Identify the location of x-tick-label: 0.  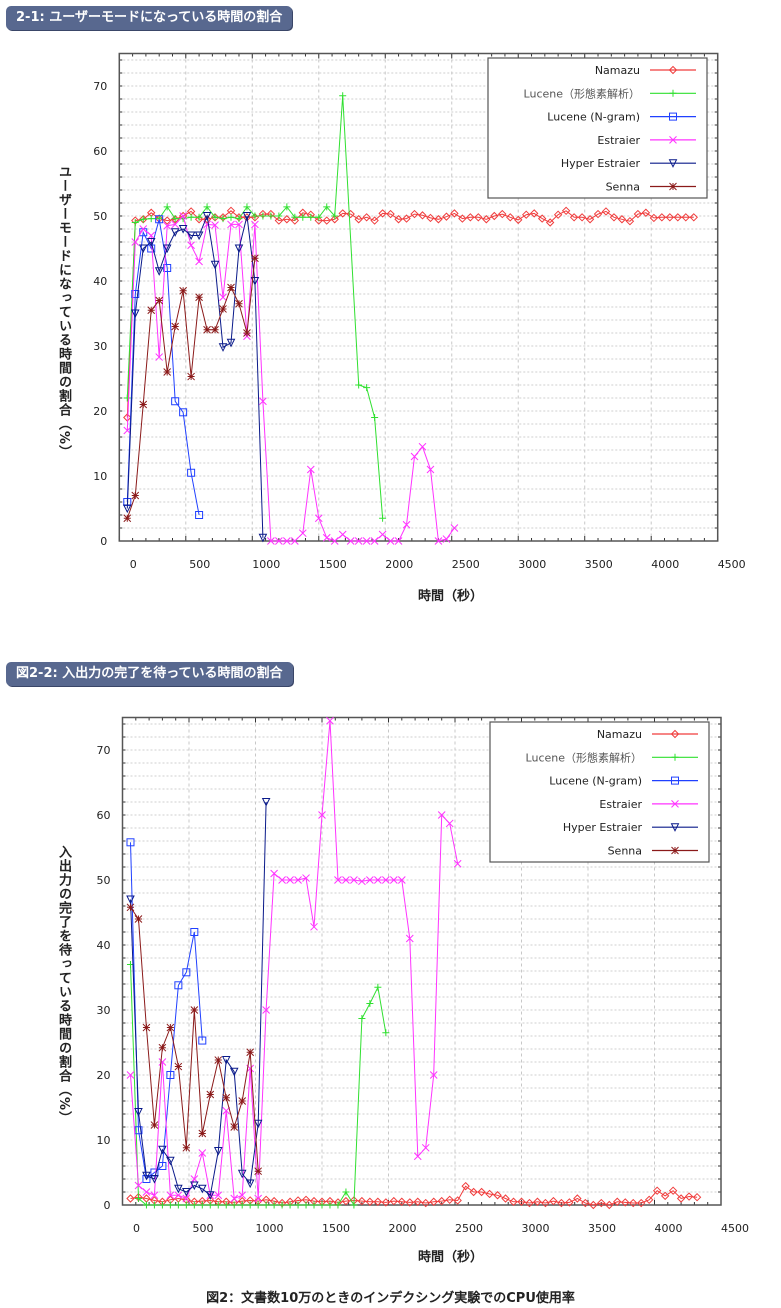
(133, 564).